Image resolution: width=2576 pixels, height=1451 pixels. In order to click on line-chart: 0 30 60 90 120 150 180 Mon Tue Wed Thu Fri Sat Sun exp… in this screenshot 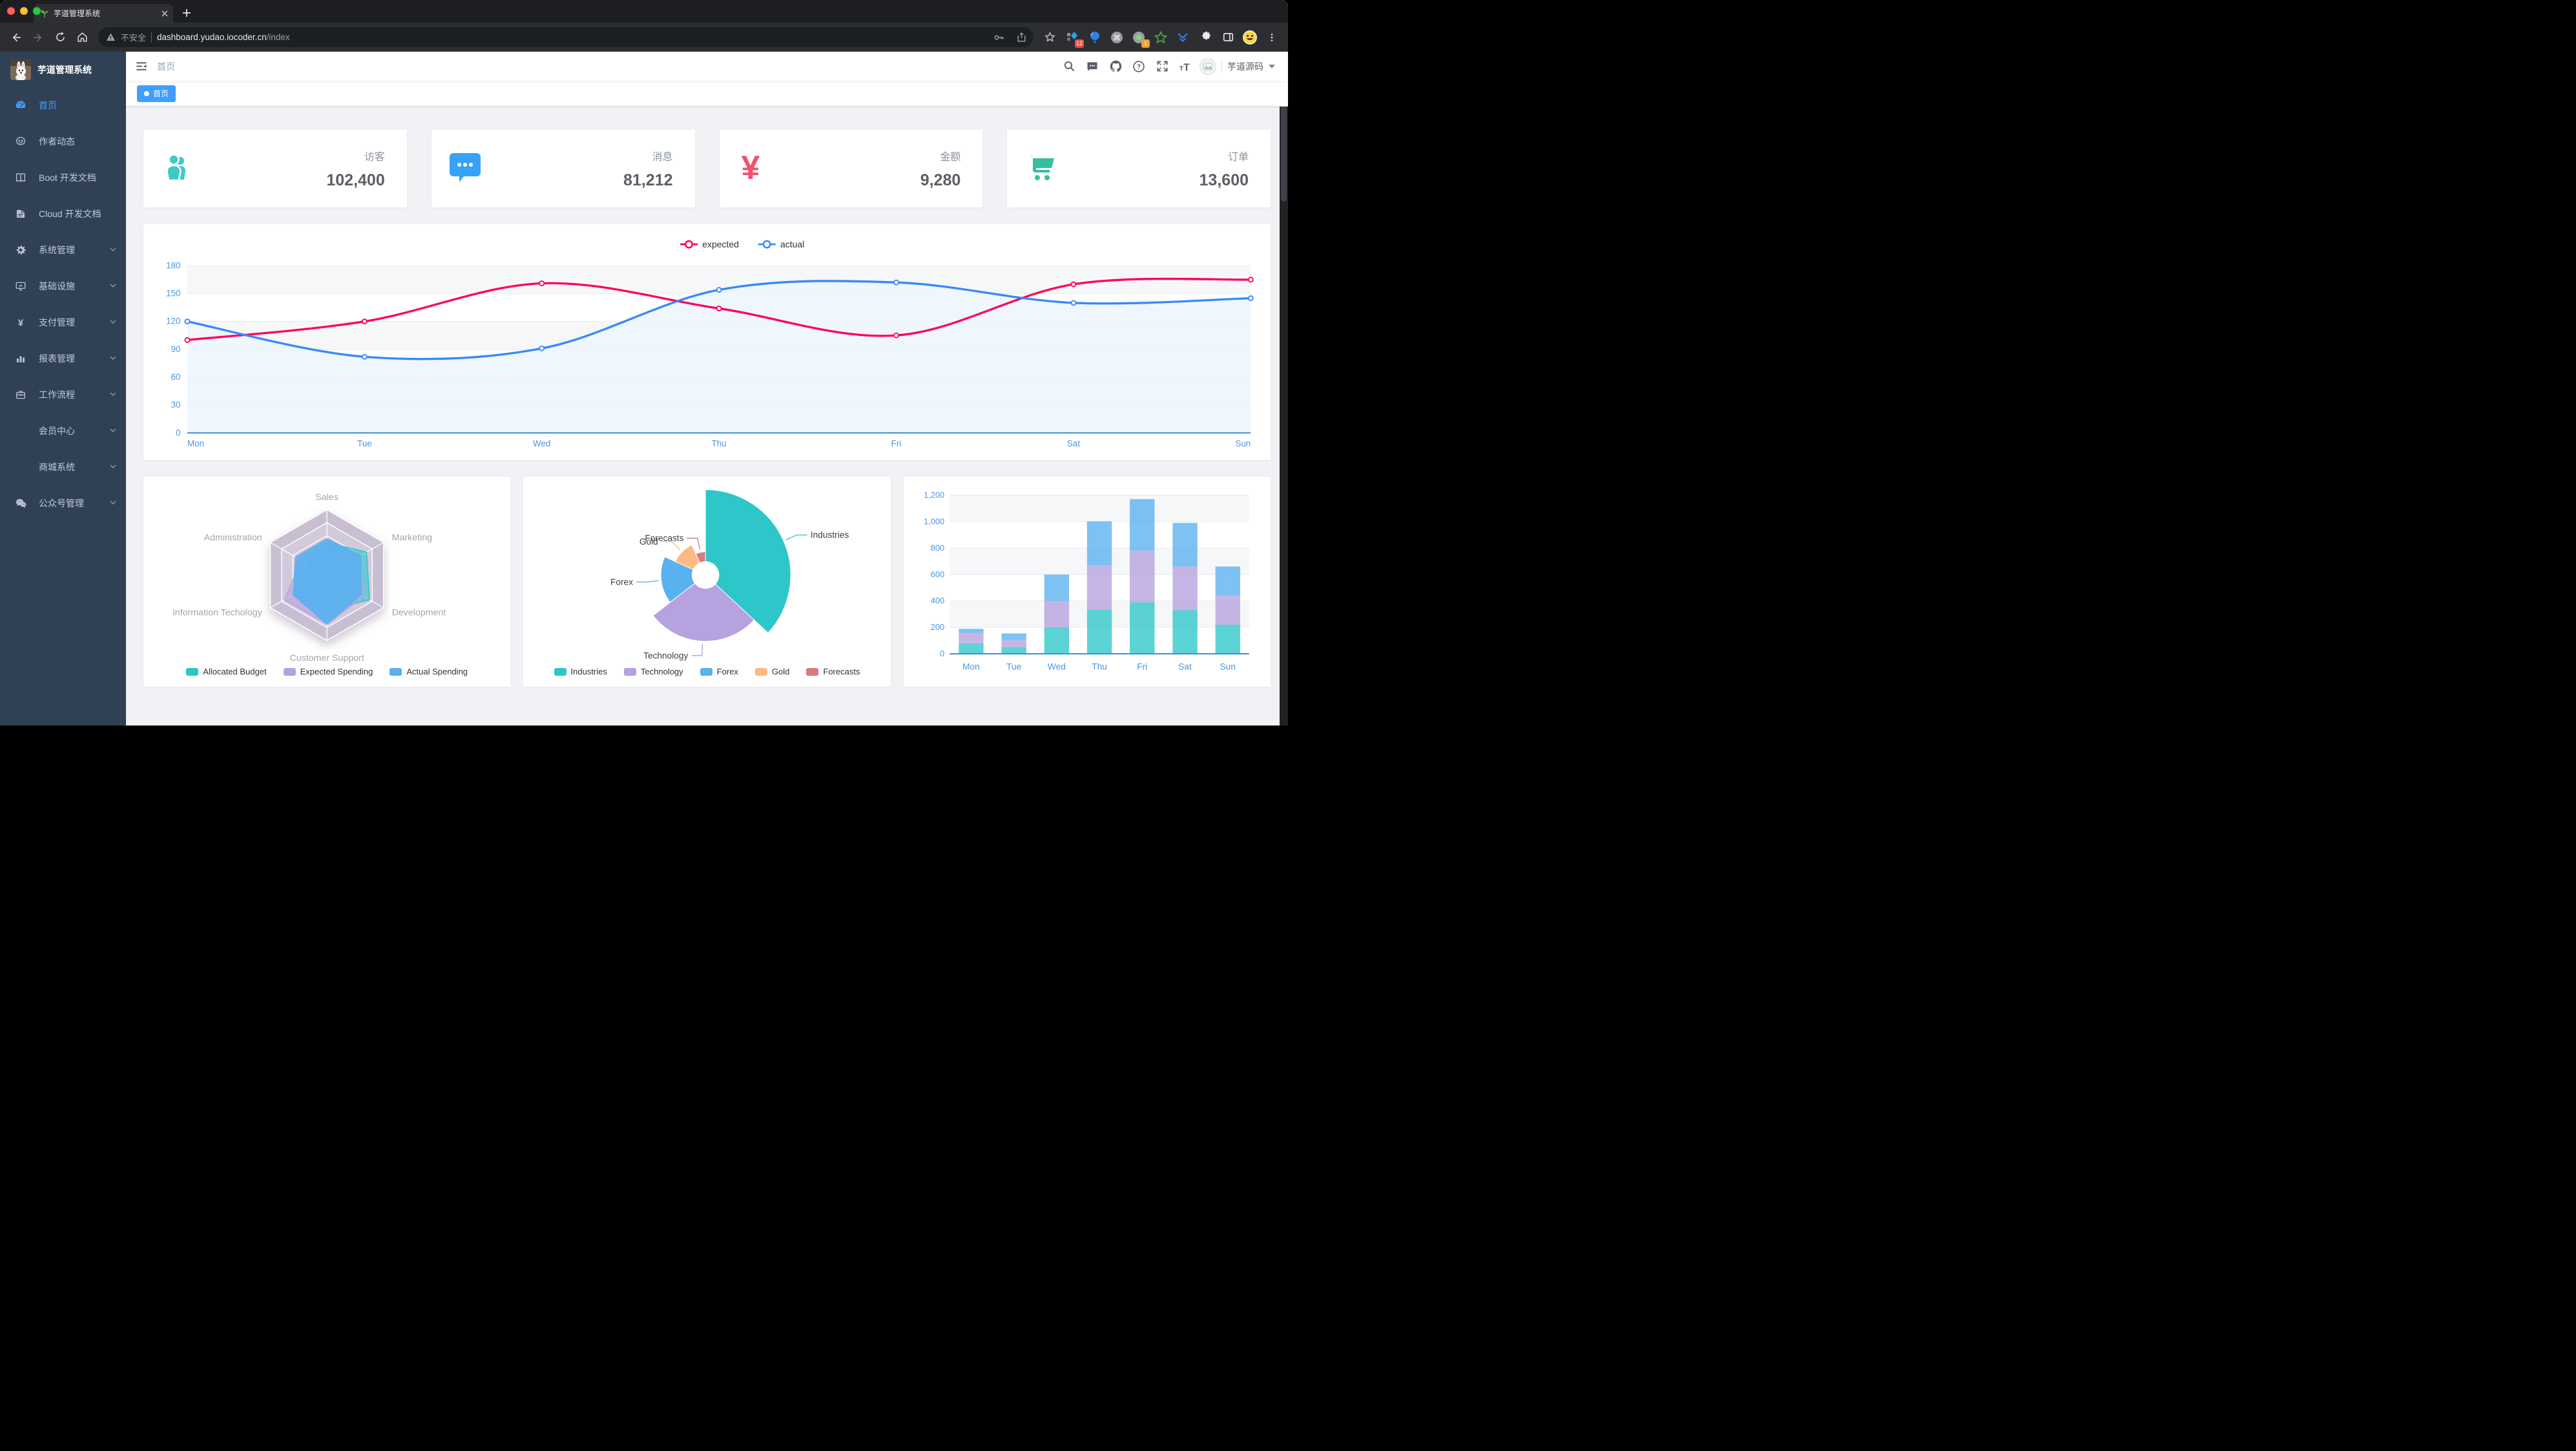, I will do `click(707, 345)`.